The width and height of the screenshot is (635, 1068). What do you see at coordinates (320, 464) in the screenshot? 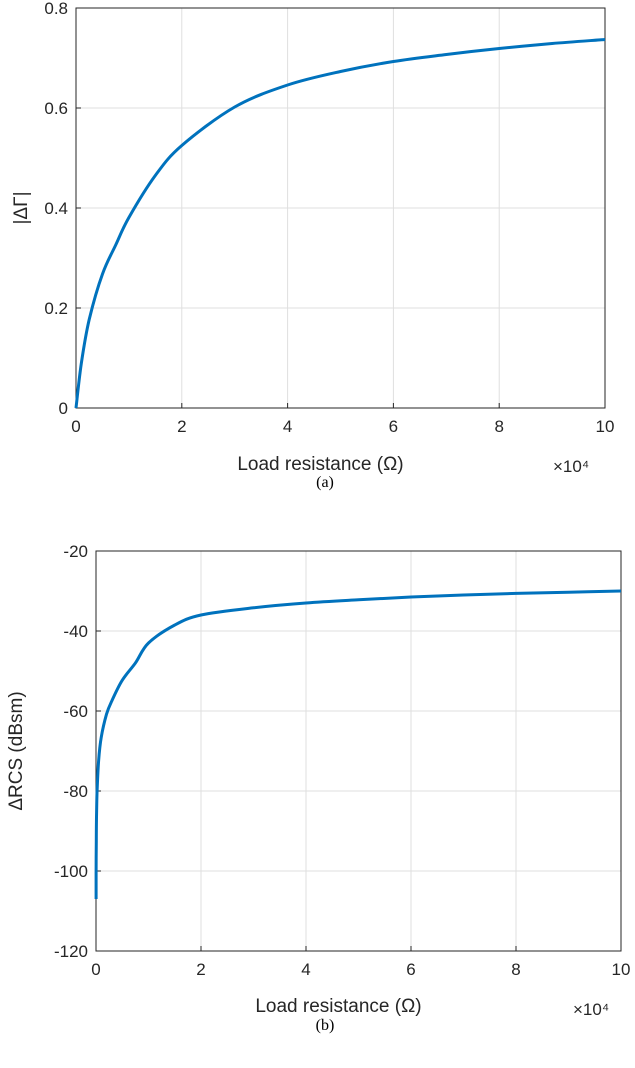
I see `x-axis-label-a: Load resistance (Ω)` at bounding box center [320, 464].